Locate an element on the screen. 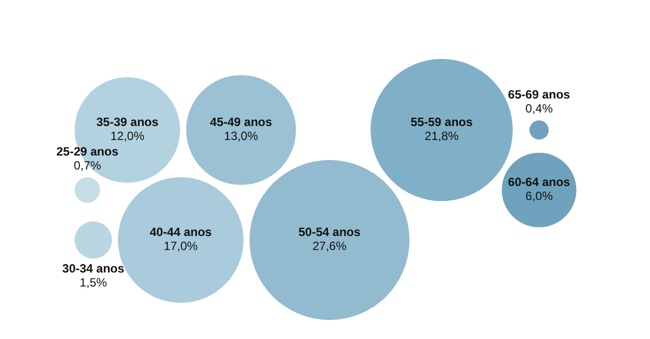 This screenshot has height=339, width=650. category-label: 25-29 anos is located at coordinates (87, 151).